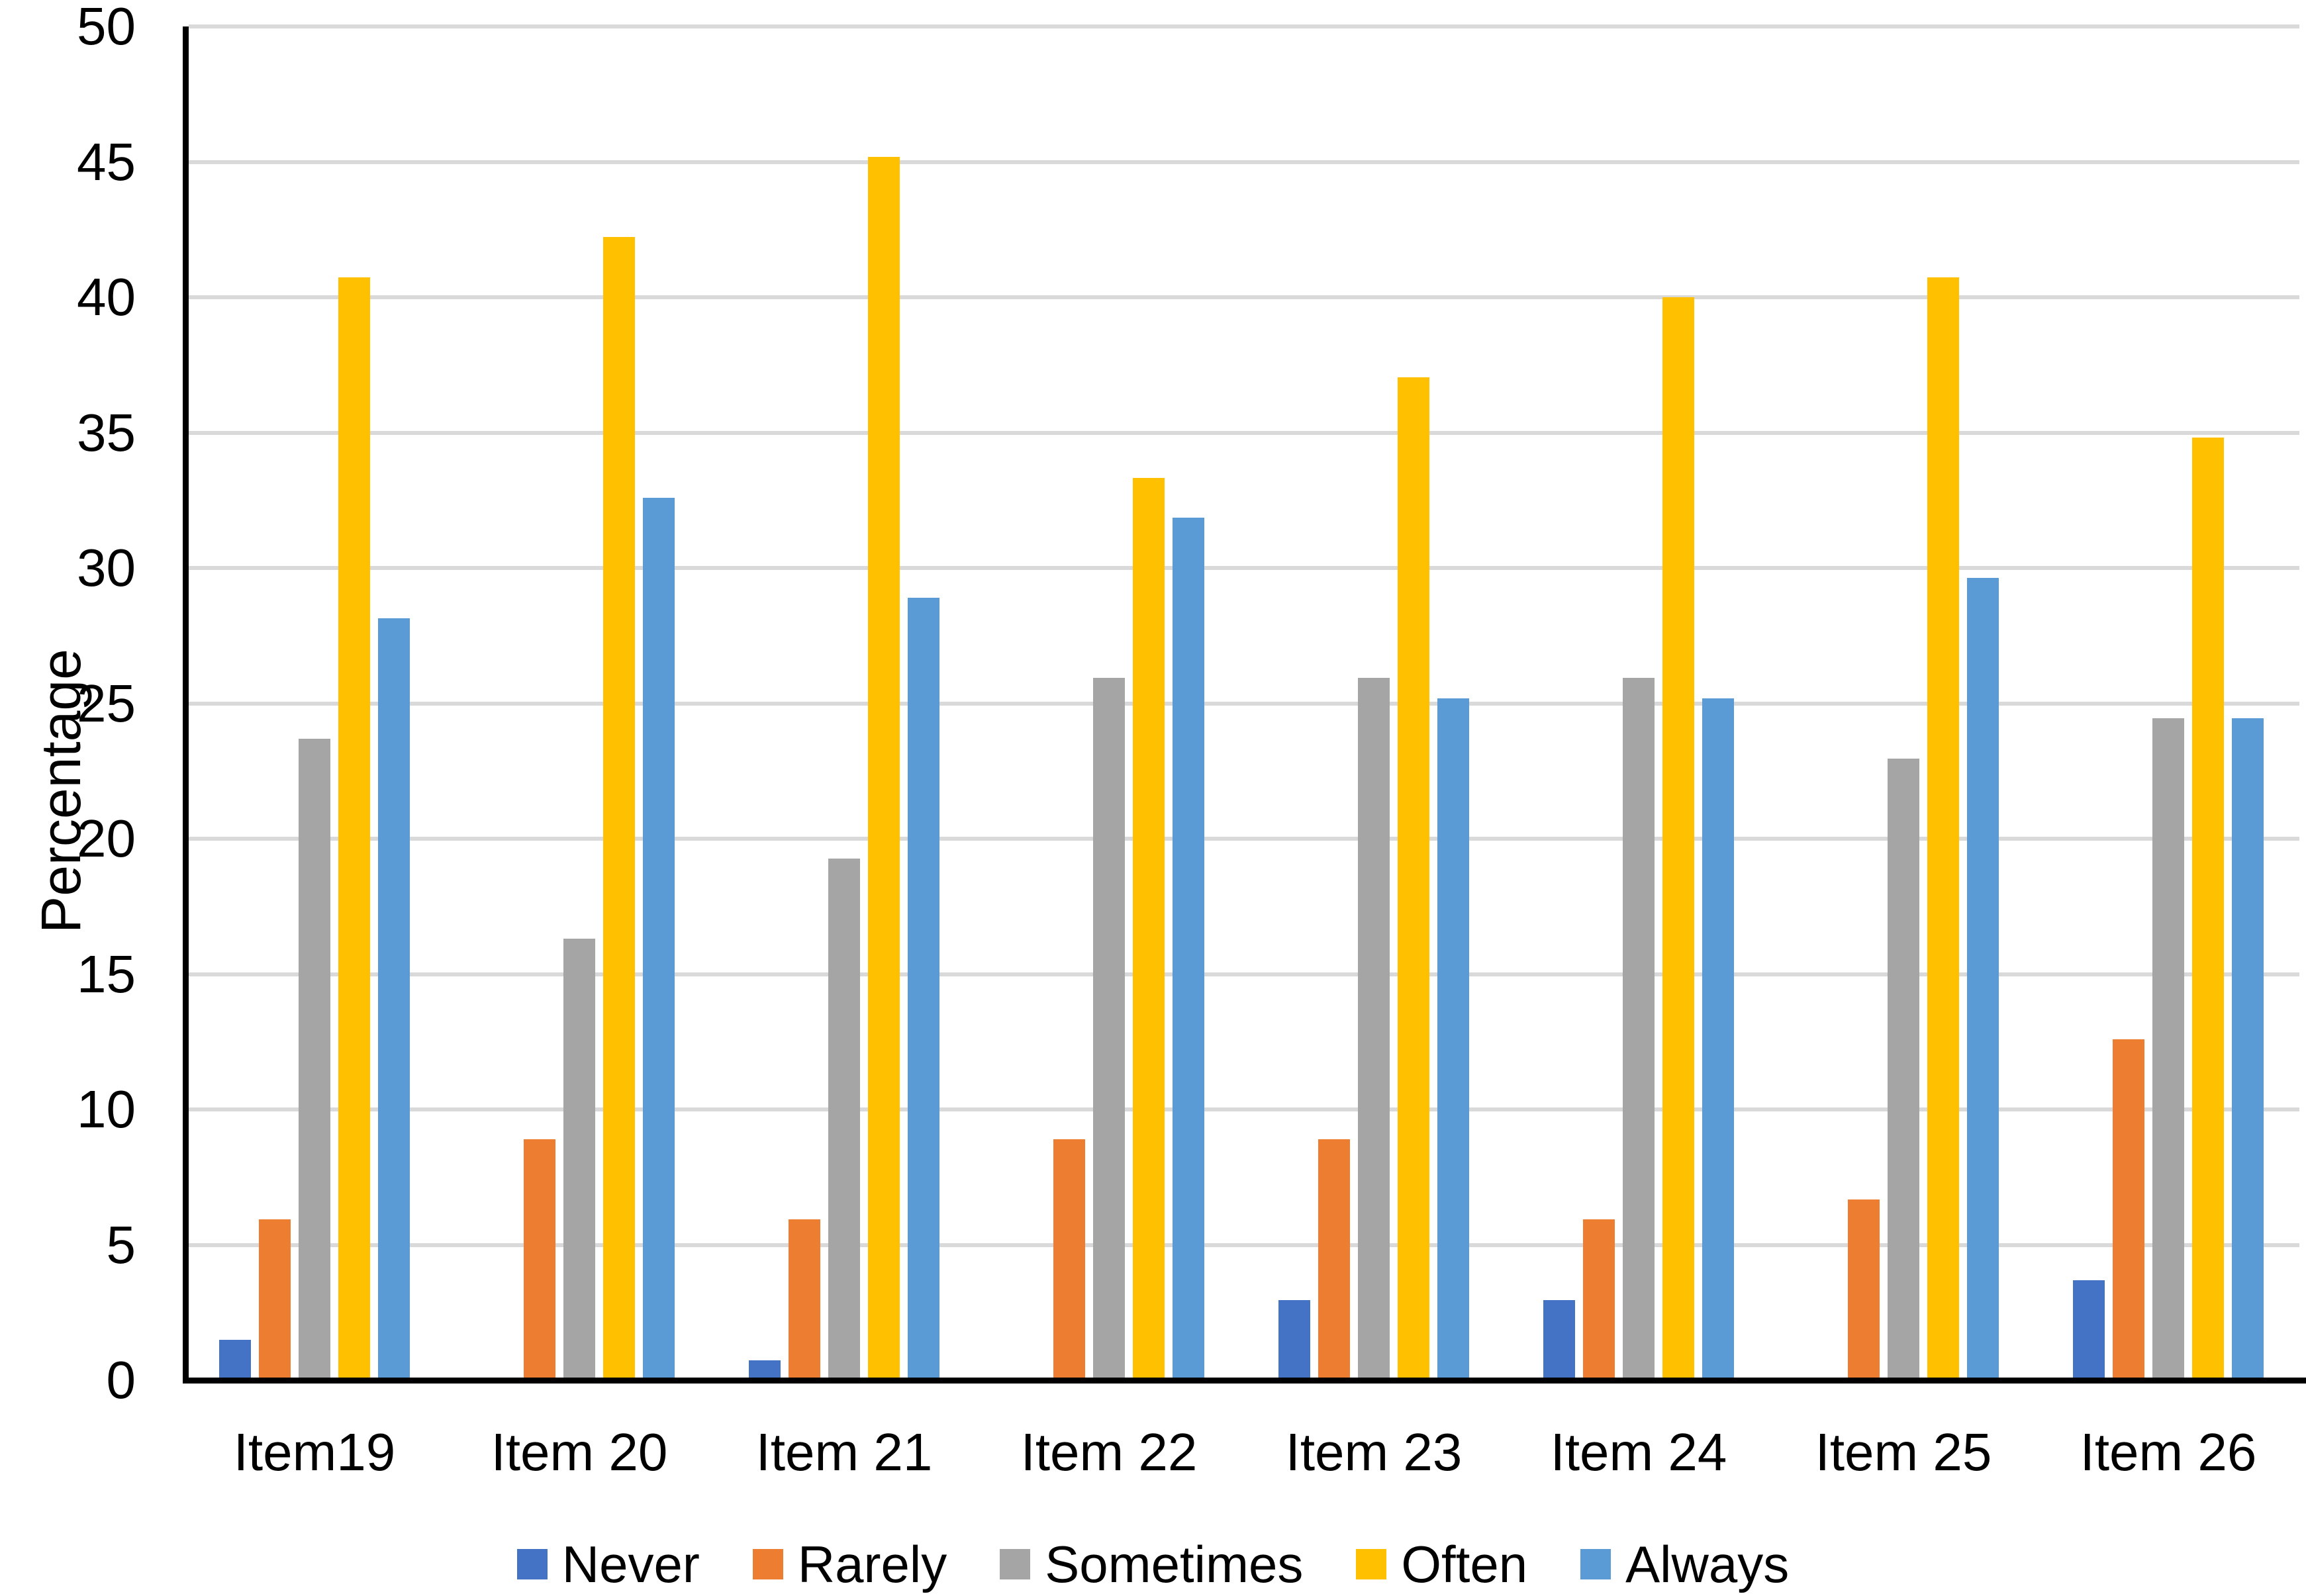  I want to click on bar-always-item19, so click(394, 999).